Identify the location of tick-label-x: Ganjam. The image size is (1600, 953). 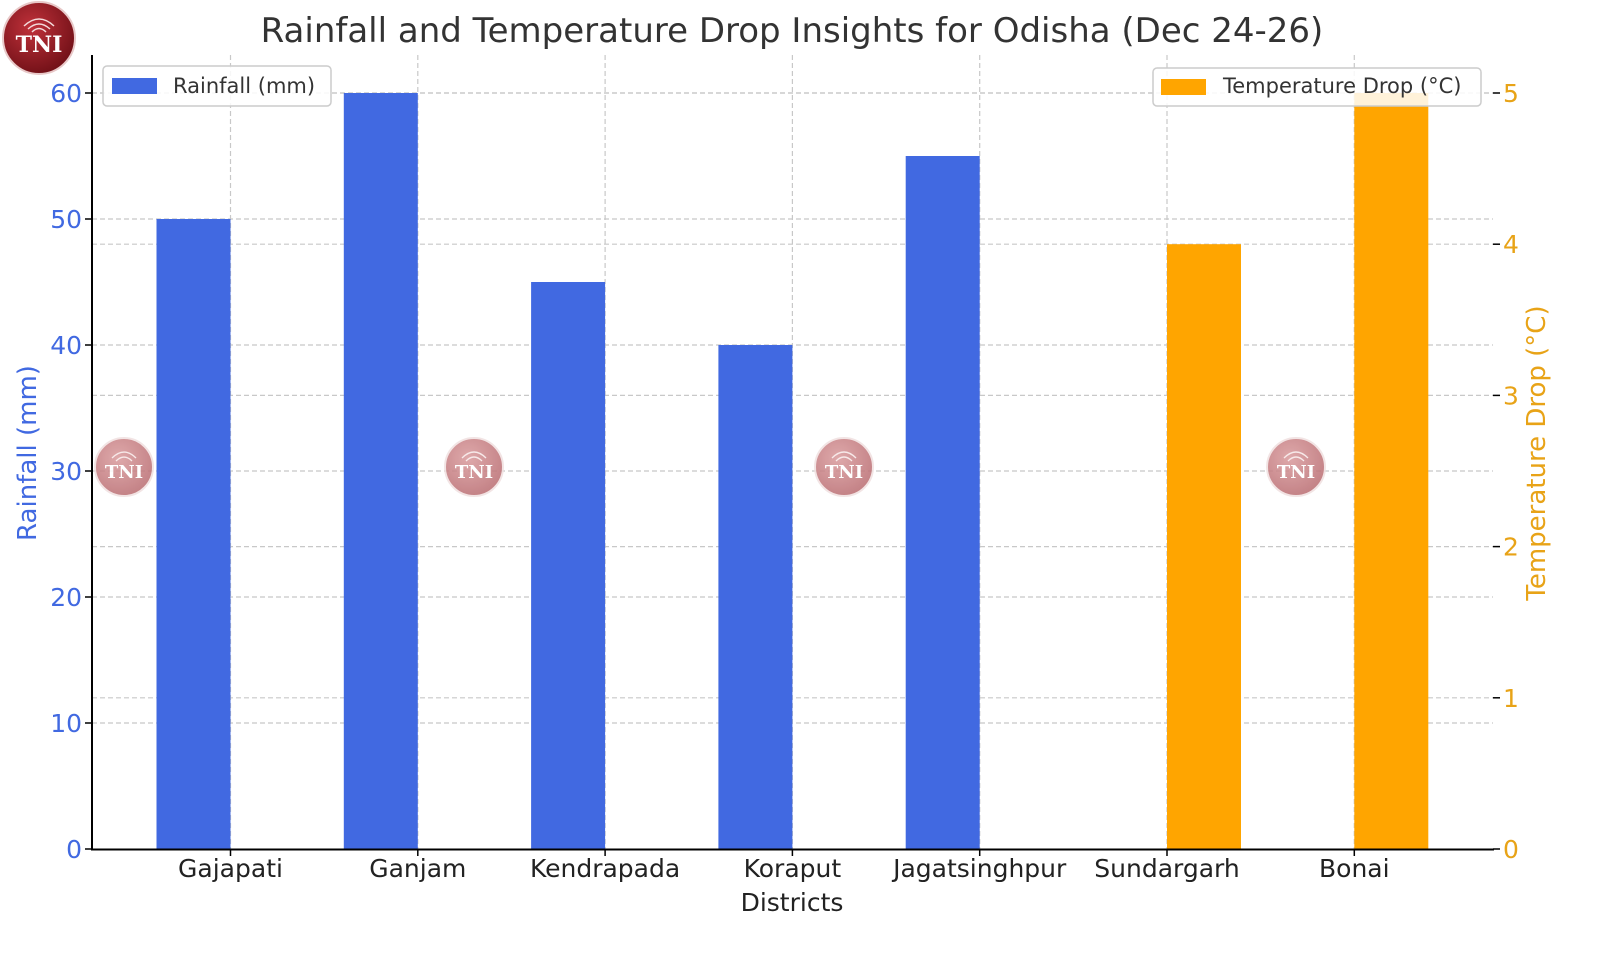
(417, 868).